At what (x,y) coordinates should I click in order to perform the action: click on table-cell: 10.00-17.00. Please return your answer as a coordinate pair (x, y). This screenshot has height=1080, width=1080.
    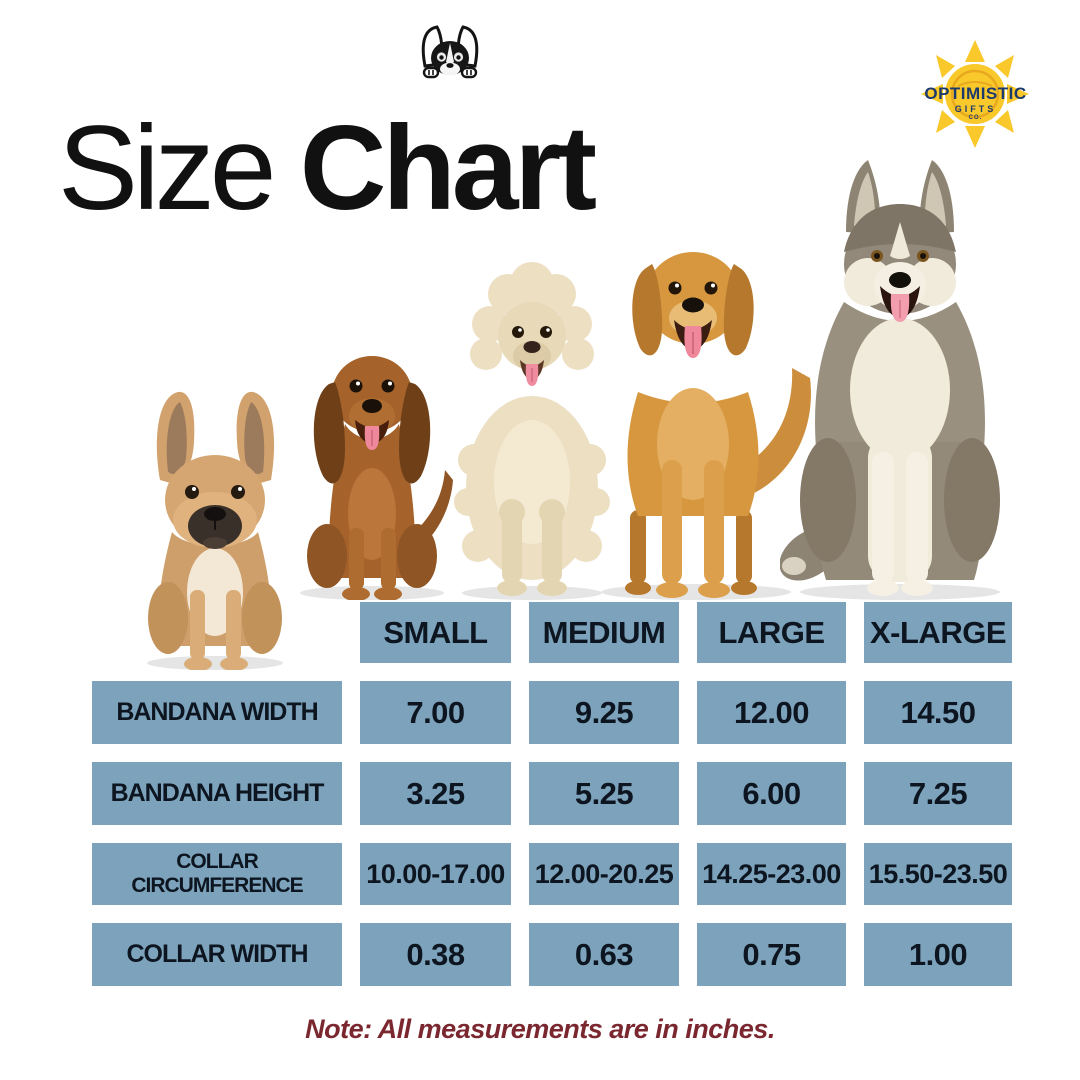
    Looking at the image, I should click on (435, 874).